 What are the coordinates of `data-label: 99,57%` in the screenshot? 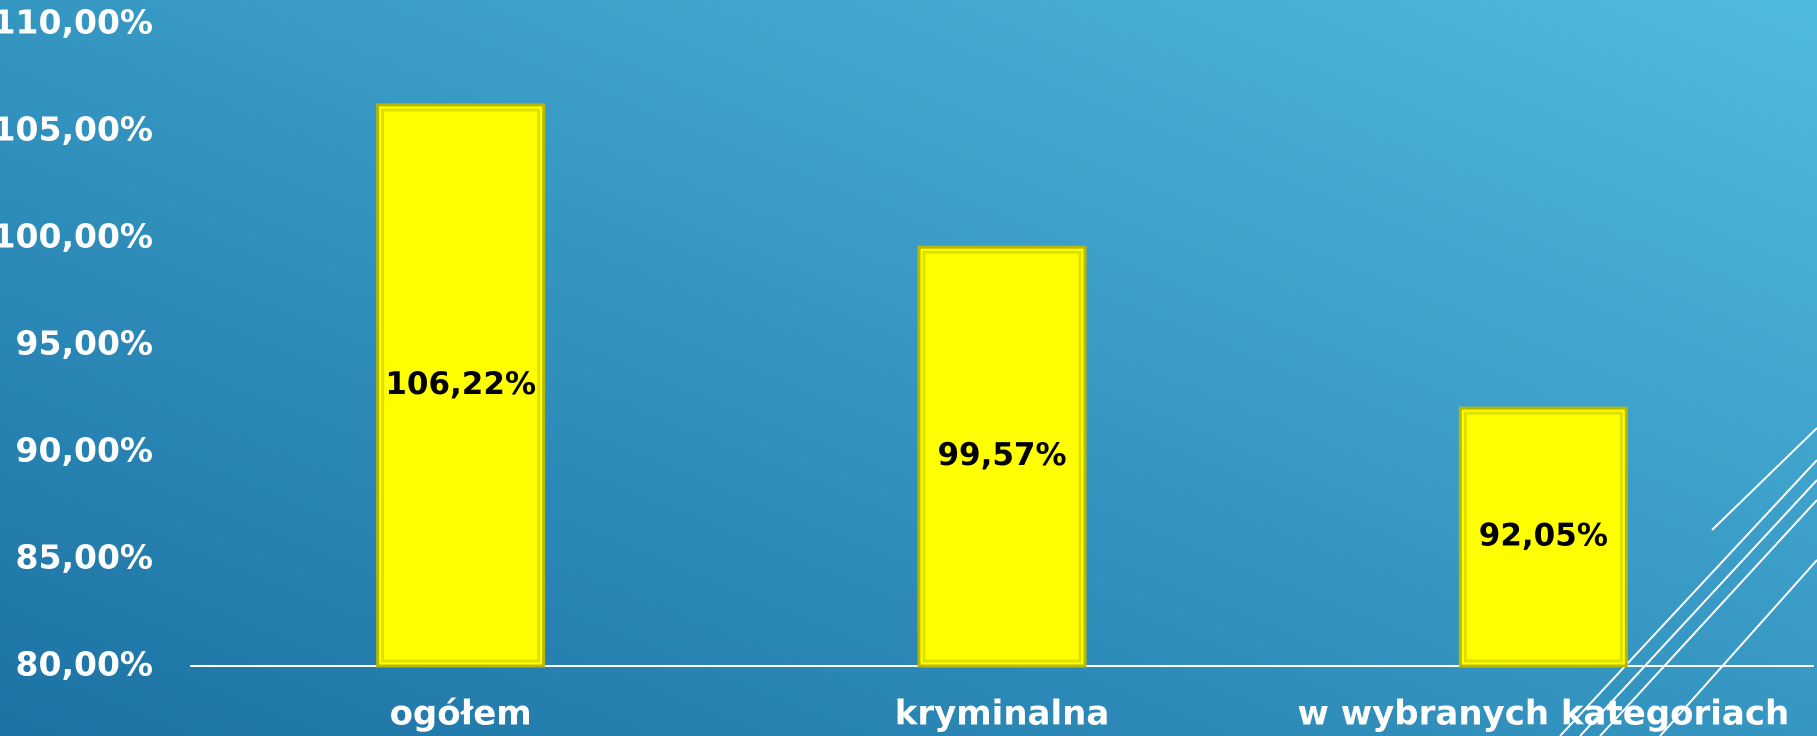 It's located at (1001, 455).